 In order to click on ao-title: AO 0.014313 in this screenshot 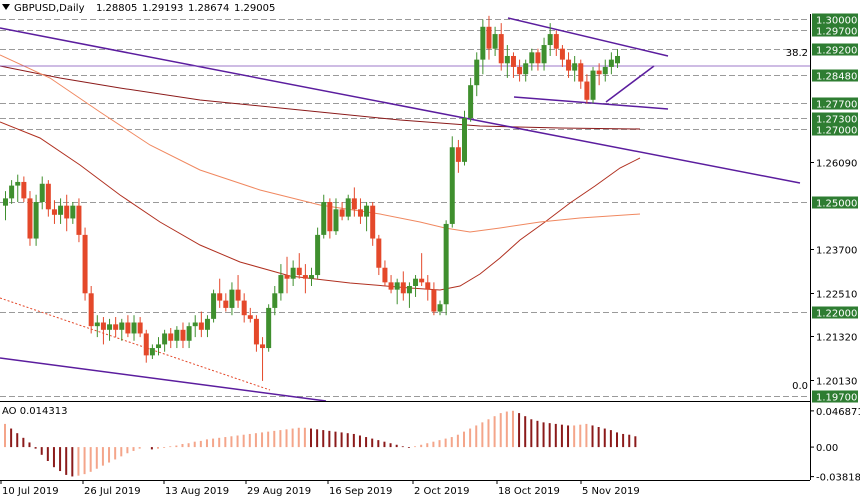, I will do `click(34, 411)`.